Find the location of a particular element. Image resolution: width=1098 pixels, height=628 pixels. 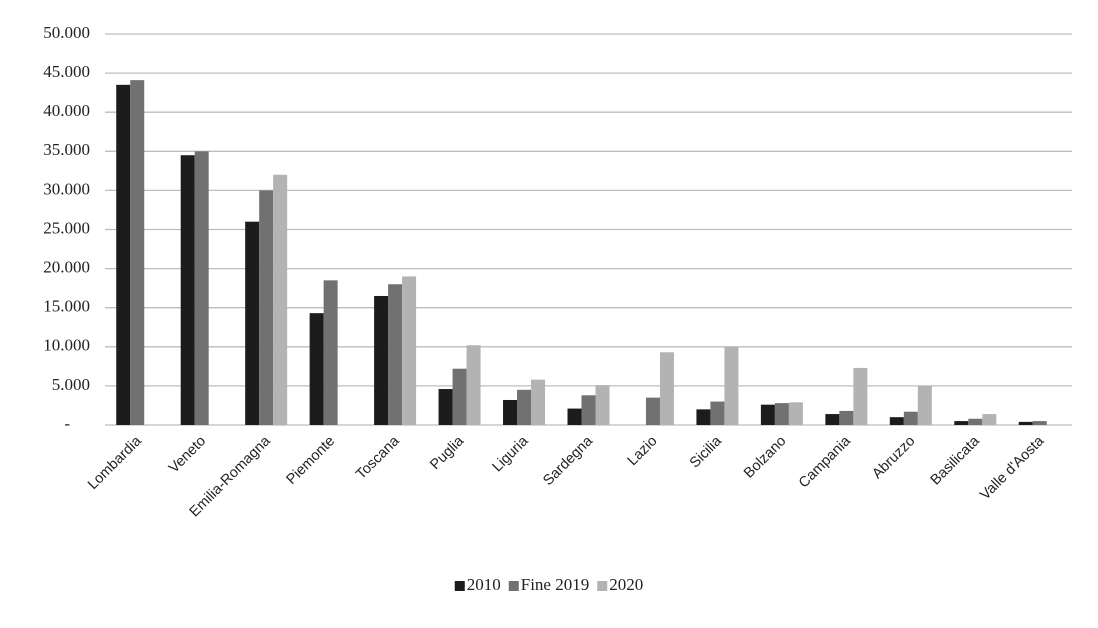

y-tick-label: 5.000 is located at coordinates (71, 384).